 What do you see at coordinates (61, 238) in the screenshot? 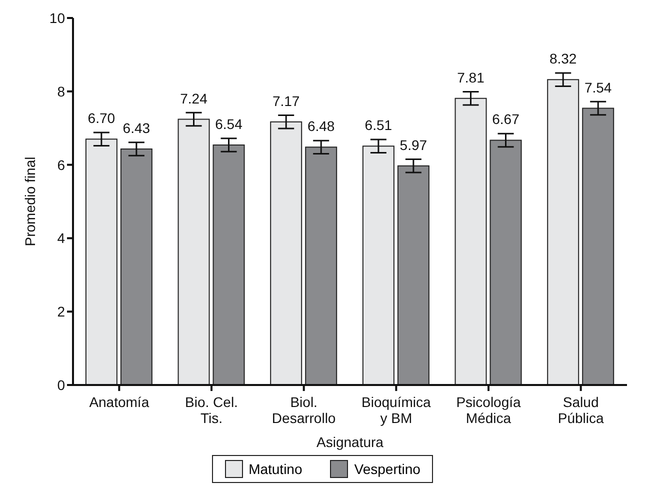
I see `y-tick-label: 4` at bounding box center [61, 238].